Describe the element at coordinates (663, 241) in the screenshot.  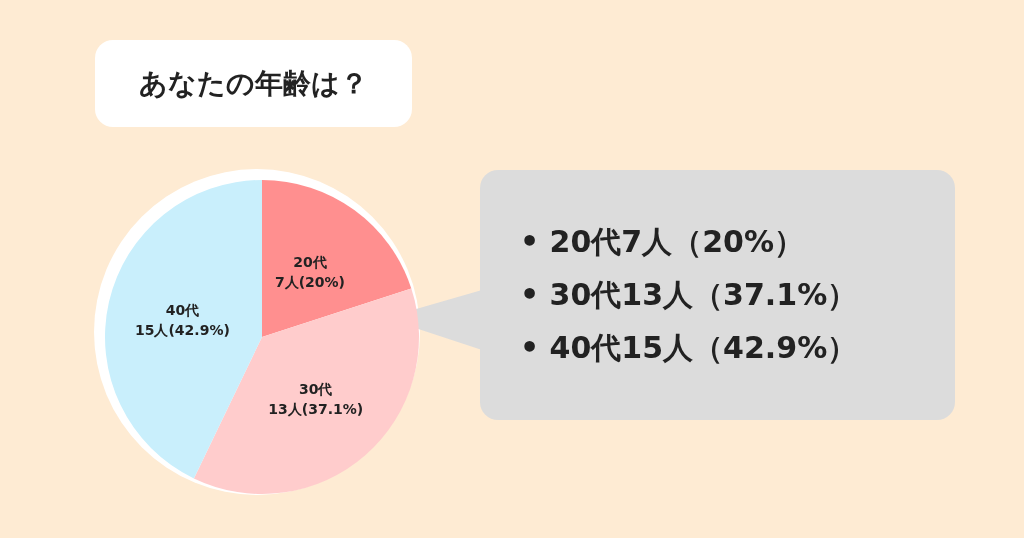
I see `text: • 20代7人（20%）` at that location.